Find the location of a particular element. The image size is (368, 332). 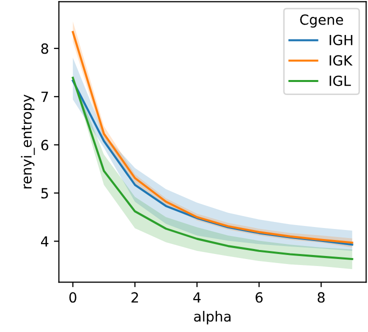

legend-label: IGL is located at coordinates (340, 81).